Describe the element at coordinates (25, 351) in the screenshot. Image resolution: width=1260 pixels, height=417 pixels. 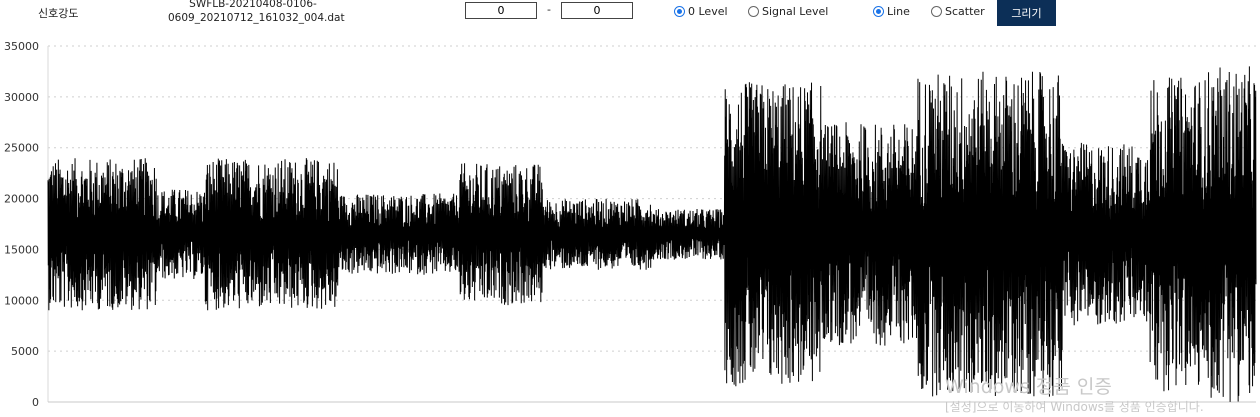
I see `y-tick-label: 5000` at that location.